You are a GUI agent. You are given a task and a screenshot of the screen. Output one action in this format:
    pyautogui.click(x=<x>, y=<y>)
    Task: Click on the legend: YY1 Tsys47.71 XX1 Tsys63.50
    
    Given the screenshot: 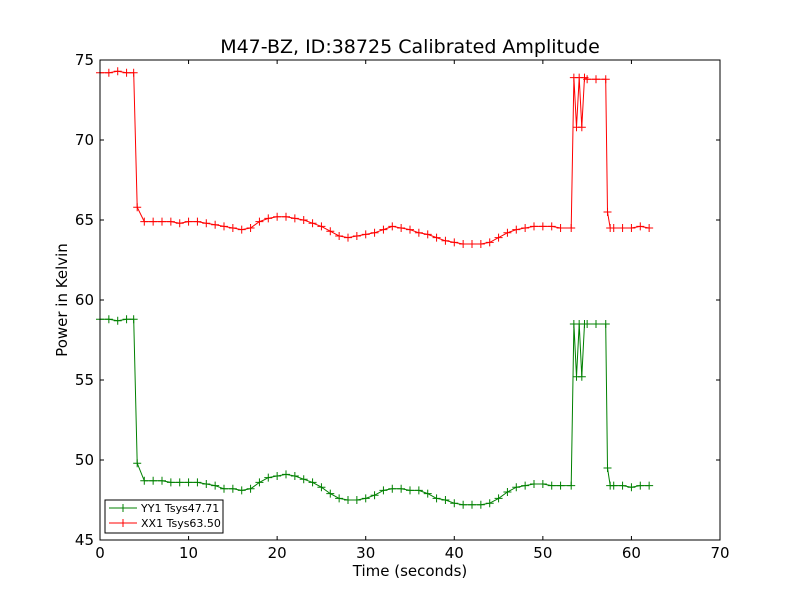 What is the action you would take?
    pyautogui.click(x=164, y=516)
    